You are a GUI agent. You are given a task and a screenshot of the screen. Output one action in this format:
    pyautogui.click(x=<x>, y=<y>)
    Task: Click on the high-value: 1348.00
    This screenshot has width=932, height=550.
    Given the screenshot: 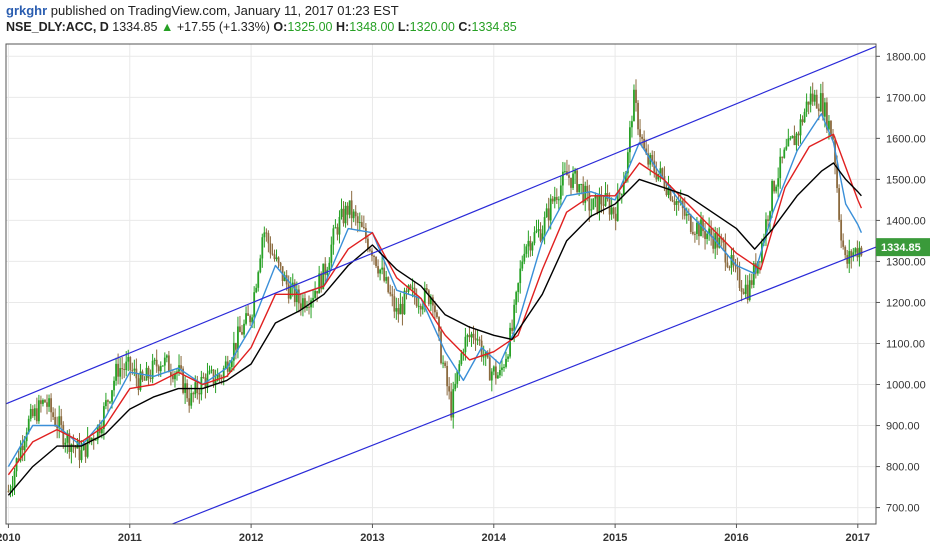 What is the action you would take?
    pyautogui.click(x=372, y=27)
    